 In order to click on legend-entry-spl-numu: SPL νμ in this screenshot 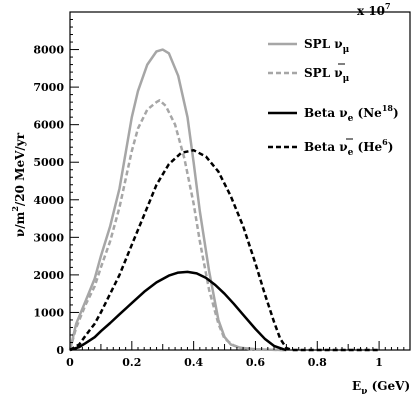, I will do `click(309, 46)`.